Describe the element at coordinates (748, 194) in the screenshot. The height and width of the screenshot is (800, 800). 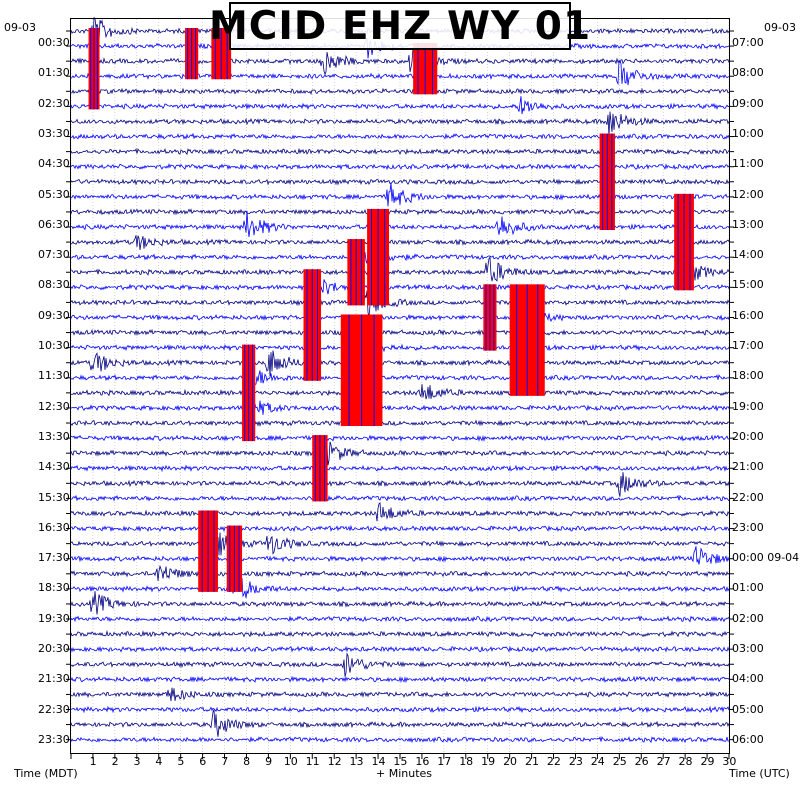
I see `right-time-label: 12:00` at that location.